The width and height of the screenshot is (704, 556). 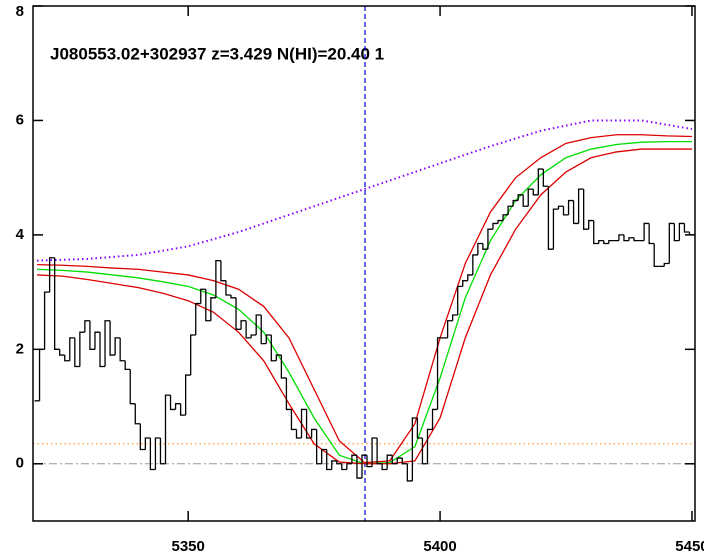 I want to click on y-tick-label: 6, so click(x=20, y=119).